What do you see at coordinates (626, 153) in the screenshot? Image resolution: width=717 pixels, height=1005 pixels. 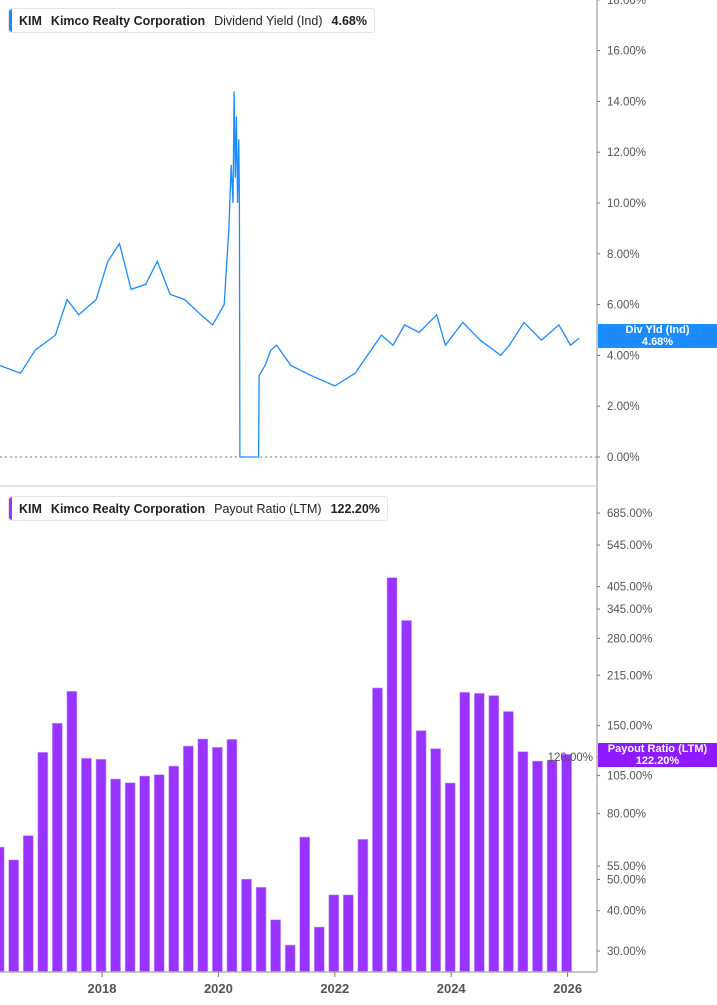 I see `y-tick-label: 12.00%` at bounding box center [626, 153].